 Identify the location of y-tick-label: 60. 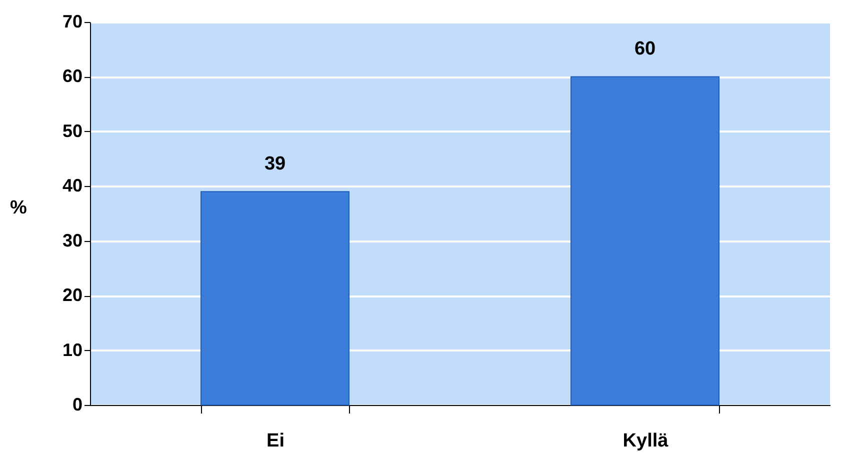
(72, 76).